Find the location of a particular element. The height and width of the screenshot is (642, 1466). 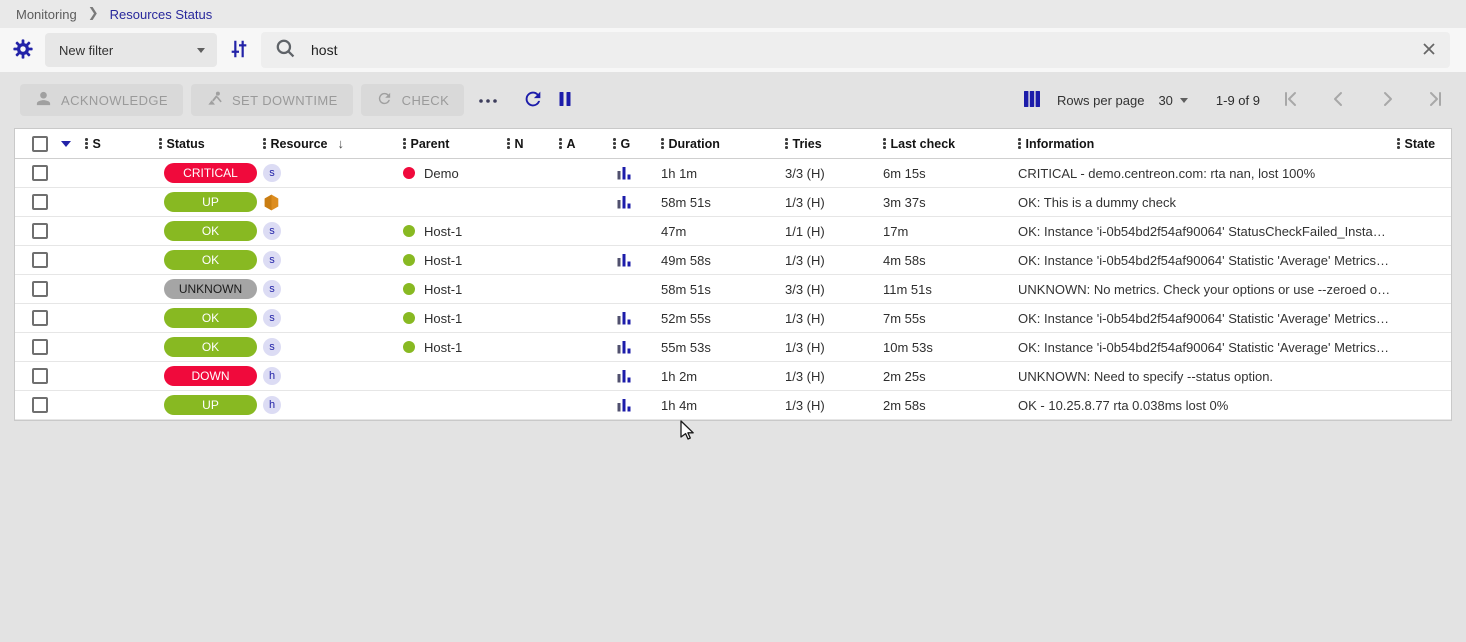

first-page-icon is located at coordinates (1291, 100).